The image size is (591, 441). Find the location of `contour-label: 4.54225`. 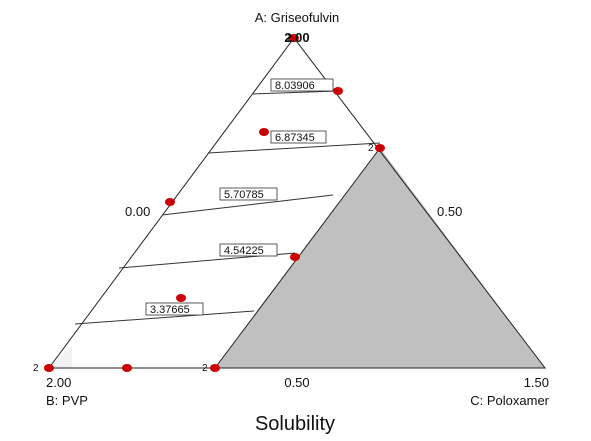

contour-label: 4.54225 is located at coordinates (248, 250).